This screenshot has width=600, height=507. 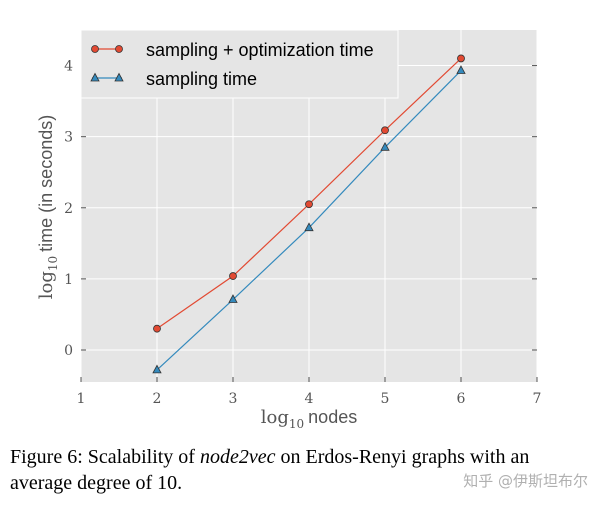 What do you see at coordinates (68, 351) in the screenshot?
I see `y-tick-label: 0` at bounding box center [68, 351].